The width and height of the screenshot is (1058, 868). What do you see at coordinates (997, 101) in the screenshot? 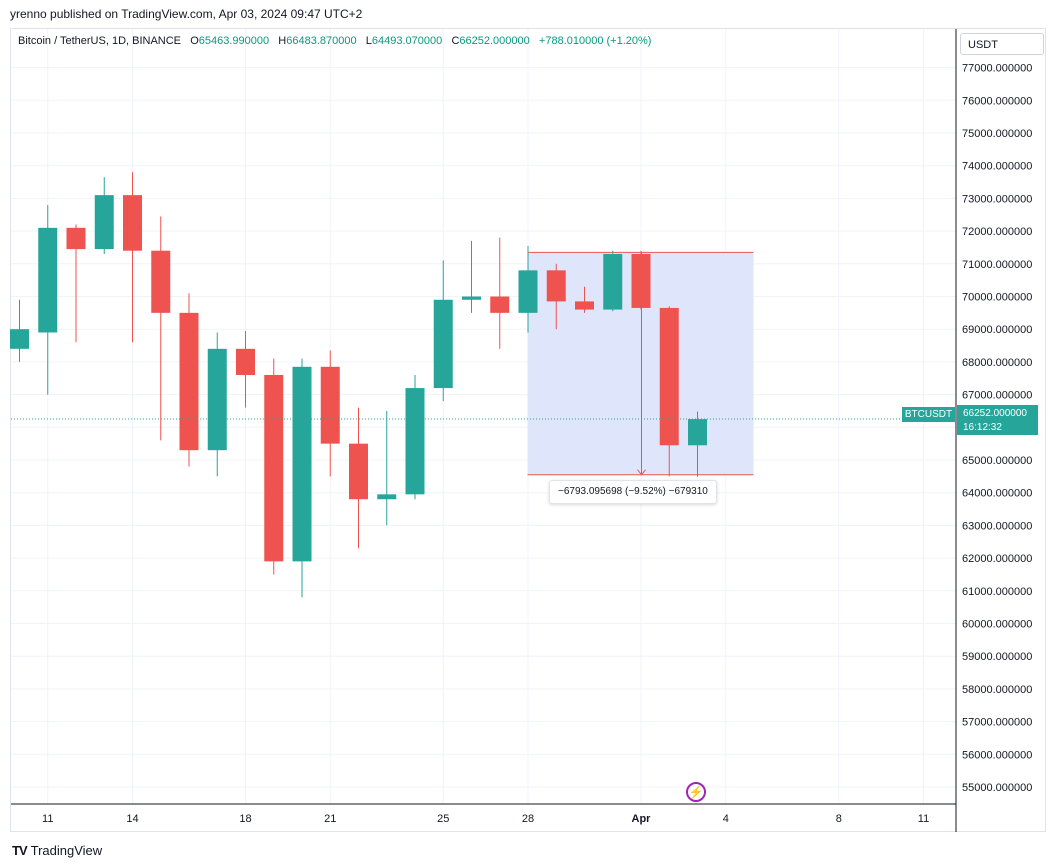
I see `price-tick-label: 76000.000000` at bounding box center [997, 101].